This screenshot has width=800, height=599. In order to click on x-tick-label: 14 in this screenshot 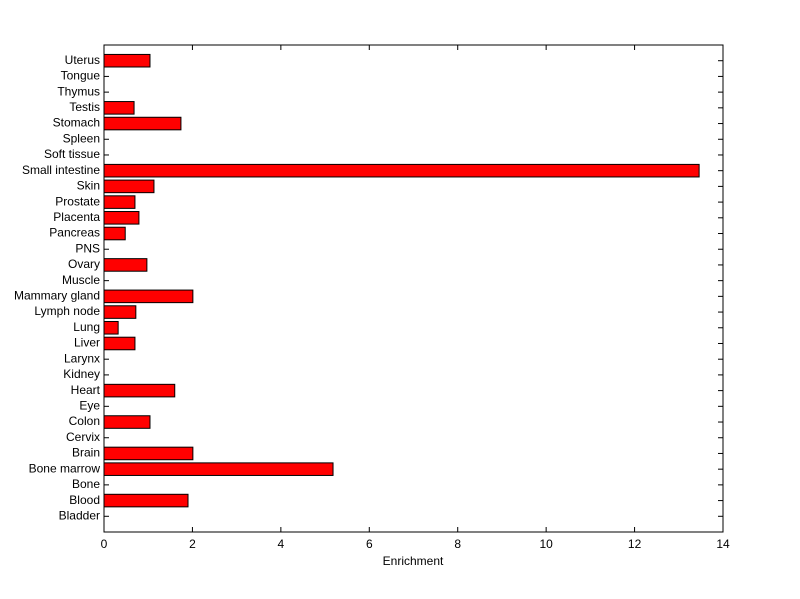, I will do `click(723, 544)`.